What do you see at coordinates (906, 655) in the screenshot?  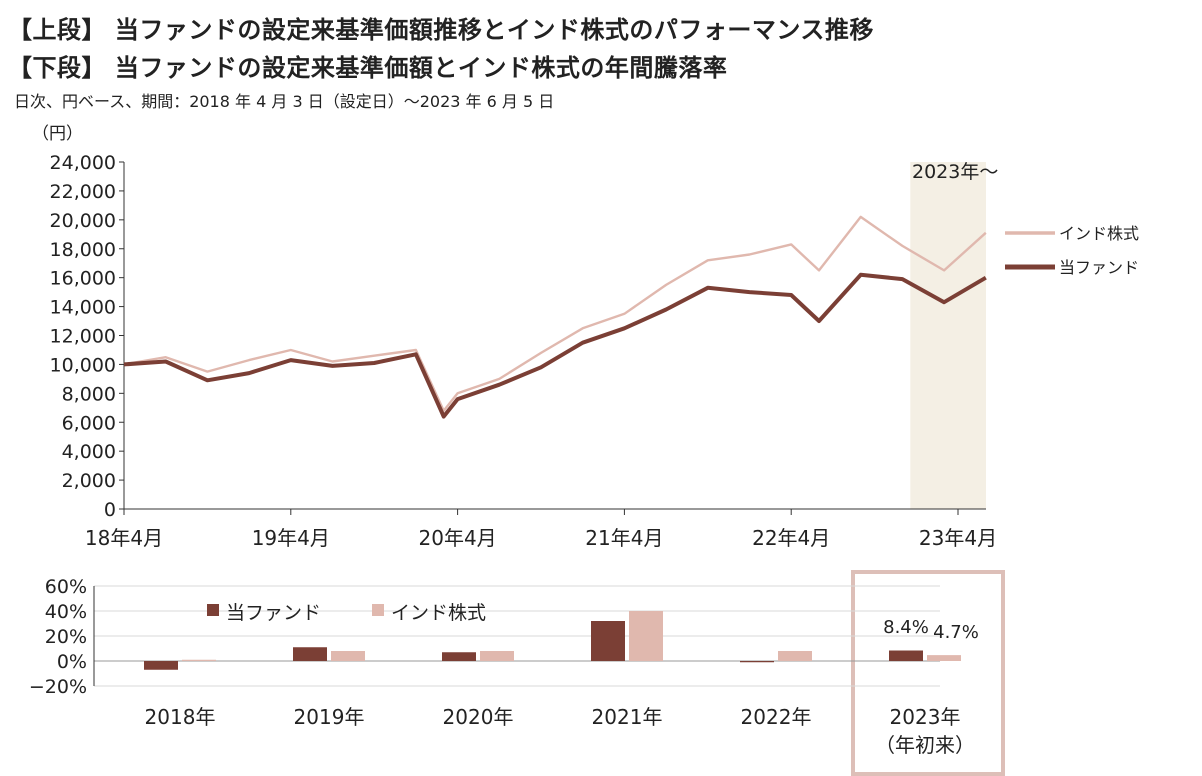 I see `bar-fund-2023年` at bounding box center [906, 655].